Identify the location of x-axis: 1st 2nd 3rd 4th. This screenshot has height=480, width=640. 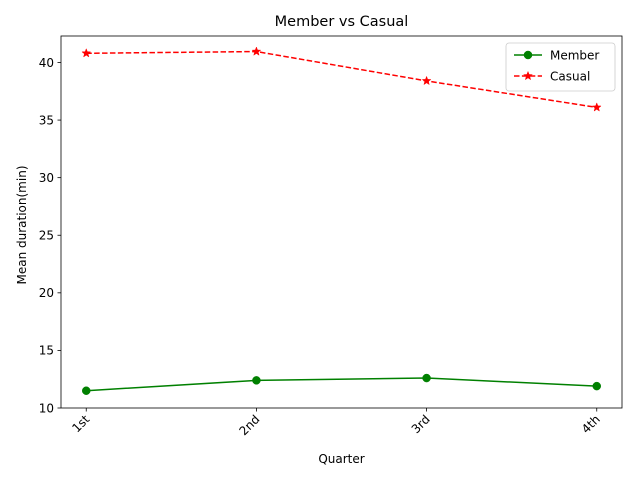
(336, 423).